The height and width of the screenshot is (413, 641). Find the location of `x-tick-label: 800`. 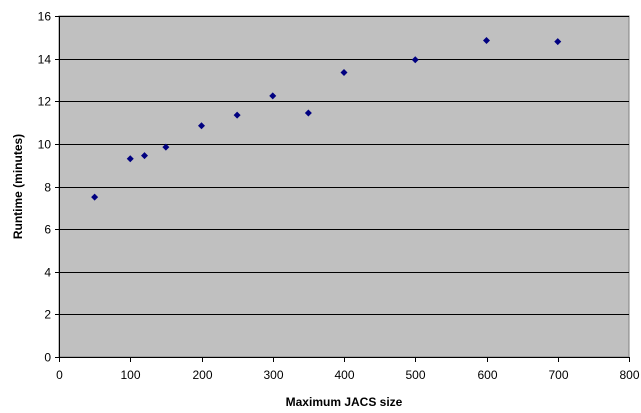

x-tick-label: 800 is located at coordinates (629, 375).